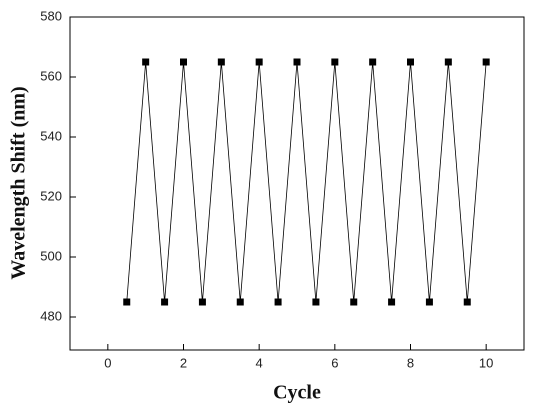 The image size is (550, 419). I want to click on x-tick-label: 6, so click(334, 362).